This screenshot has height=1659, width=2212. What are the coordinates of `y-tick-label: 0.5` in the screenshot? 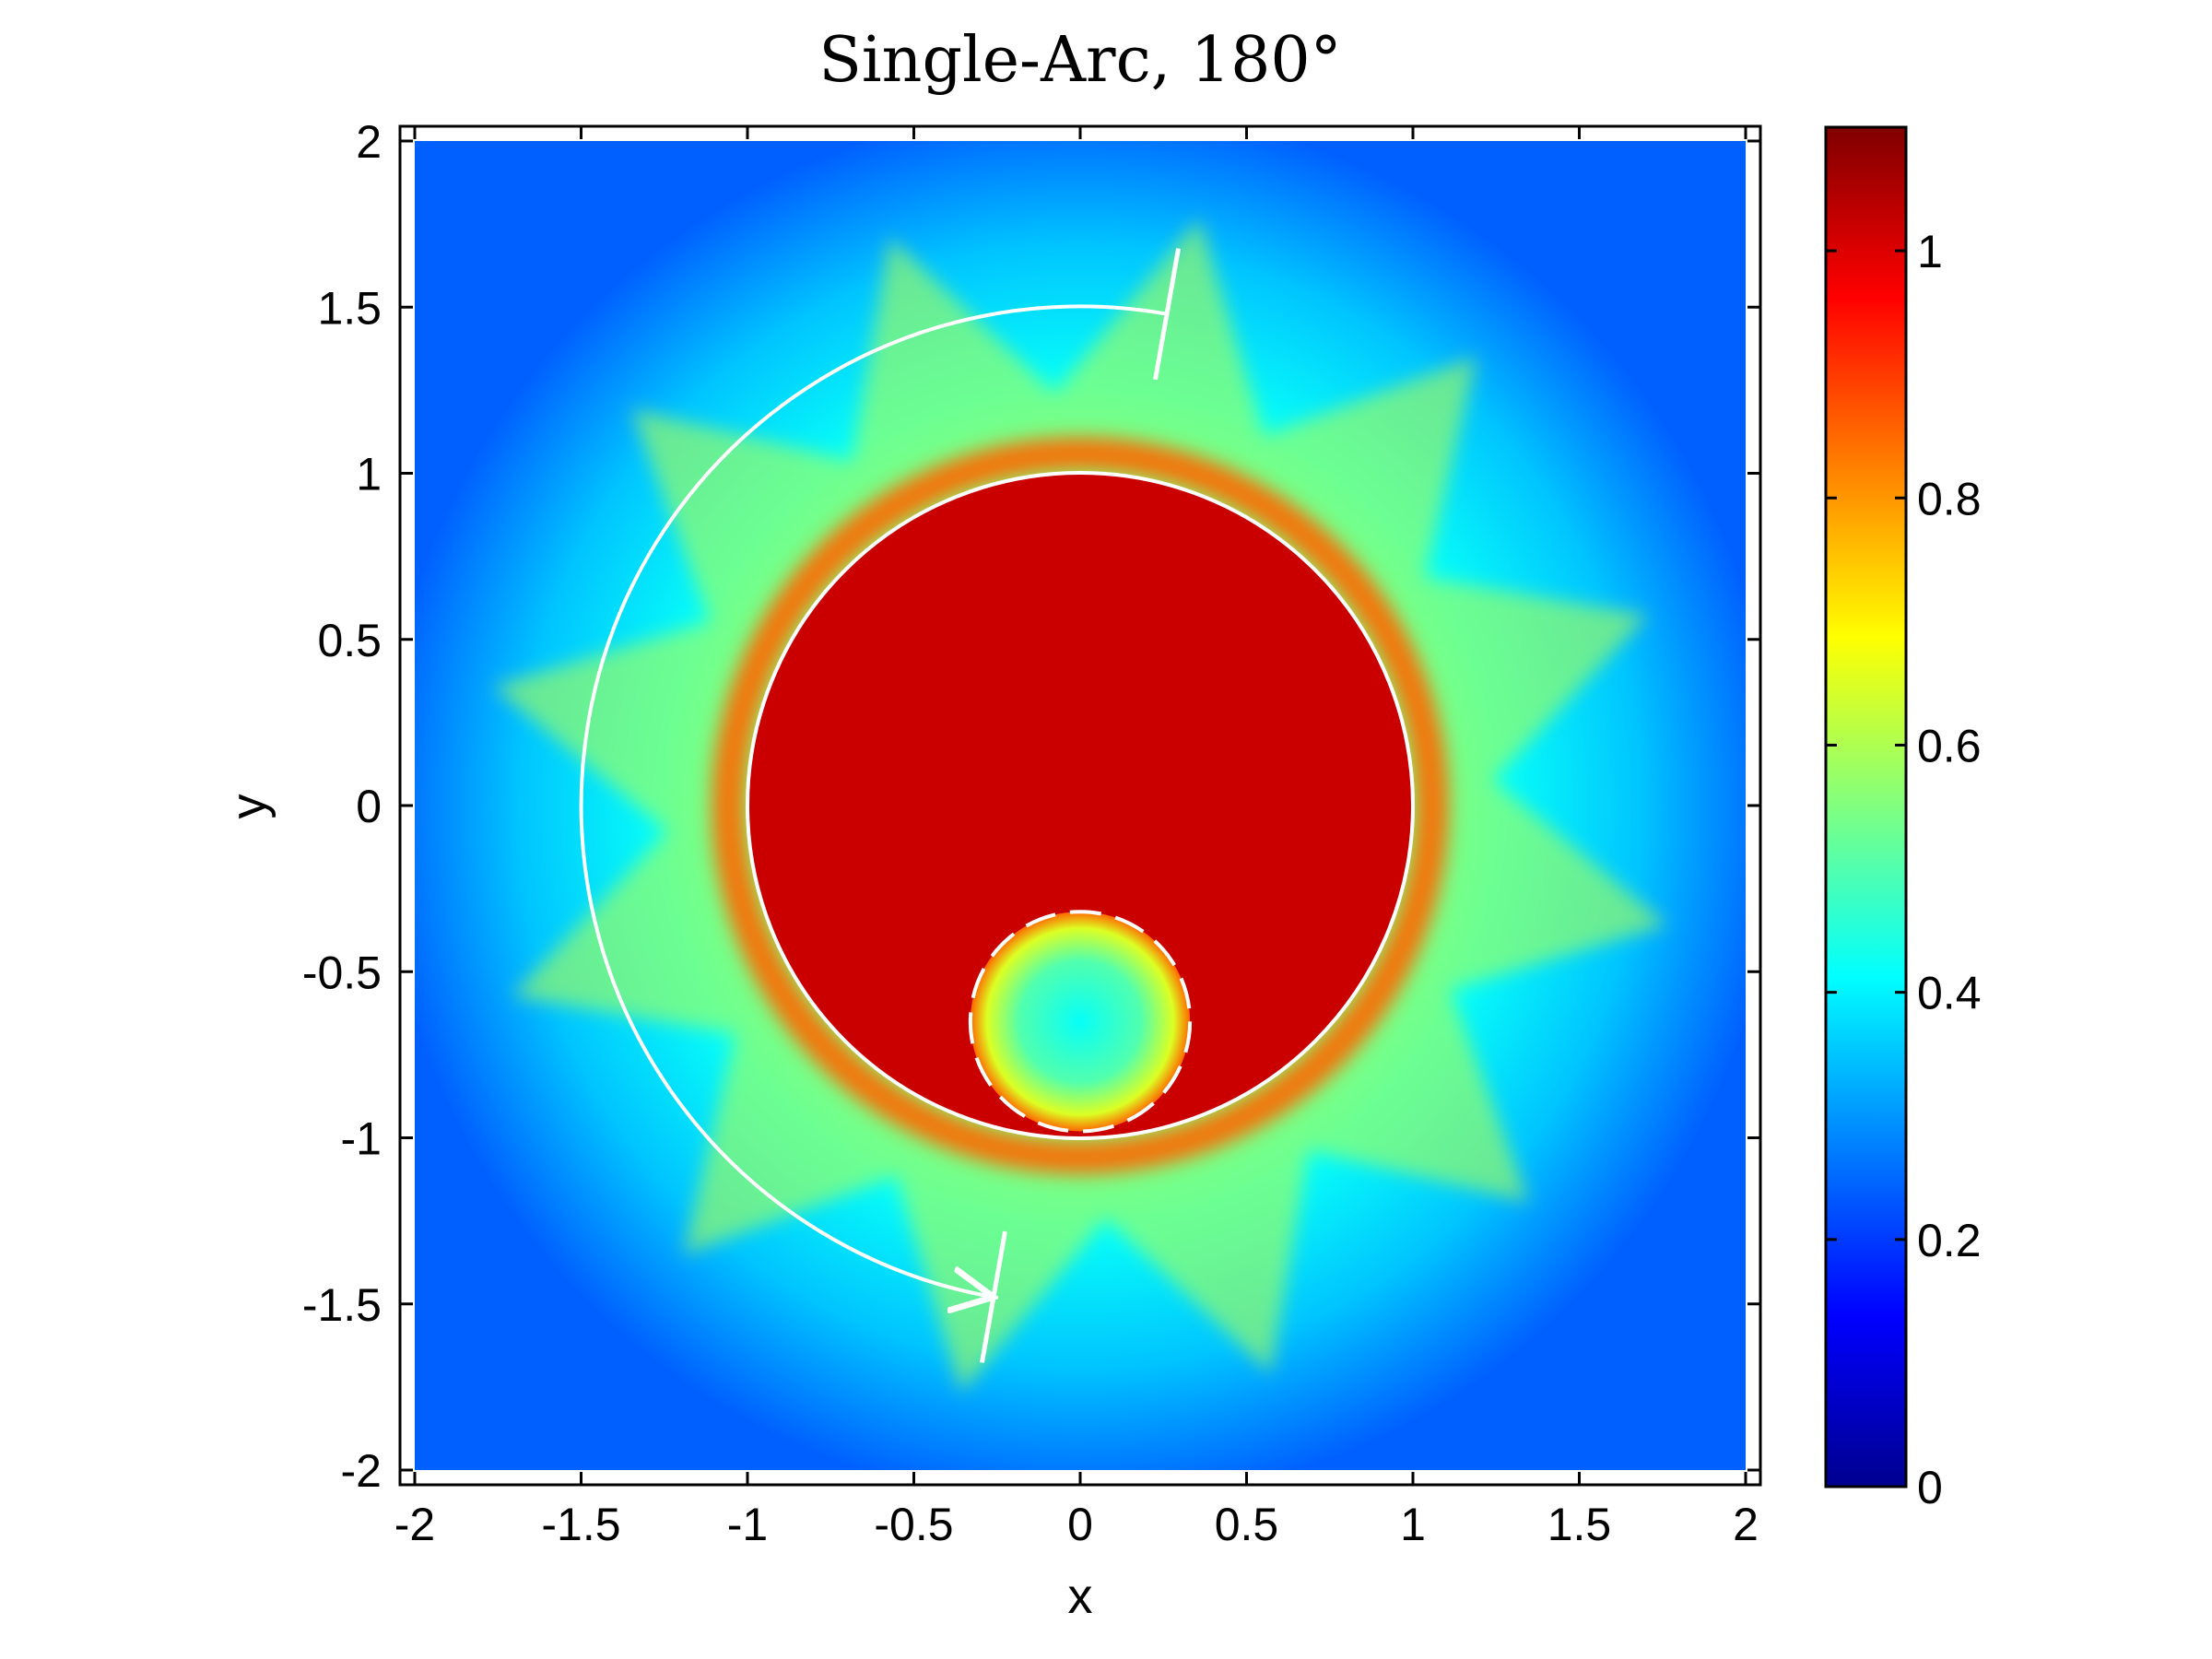 It's located at (349, 640).